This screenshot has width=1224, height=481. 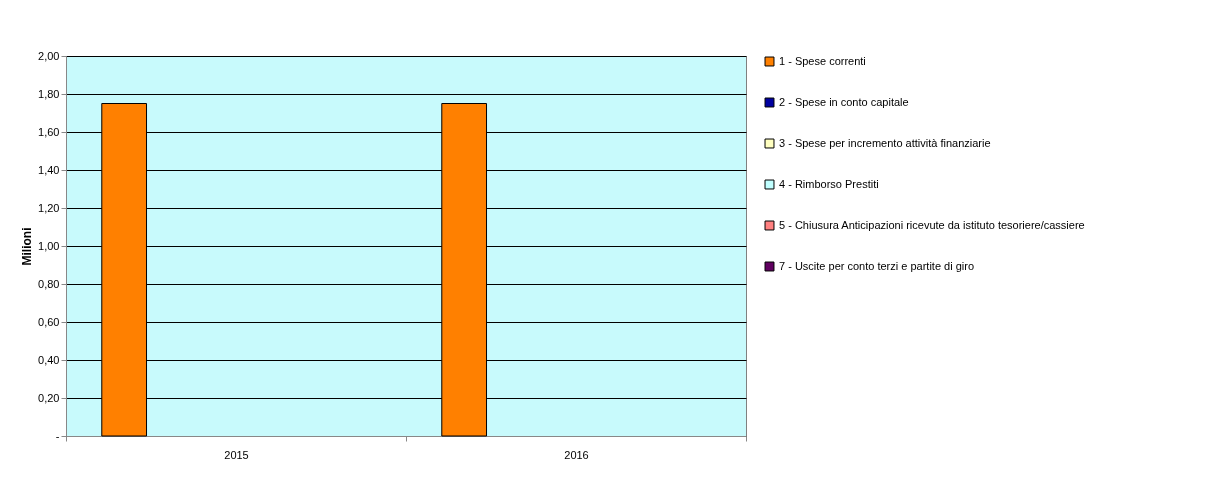 What do you see at coordinates (49, 245) in the screenshot?
I see `y-tick-label: 1,00` at bounding box center [49, 245].